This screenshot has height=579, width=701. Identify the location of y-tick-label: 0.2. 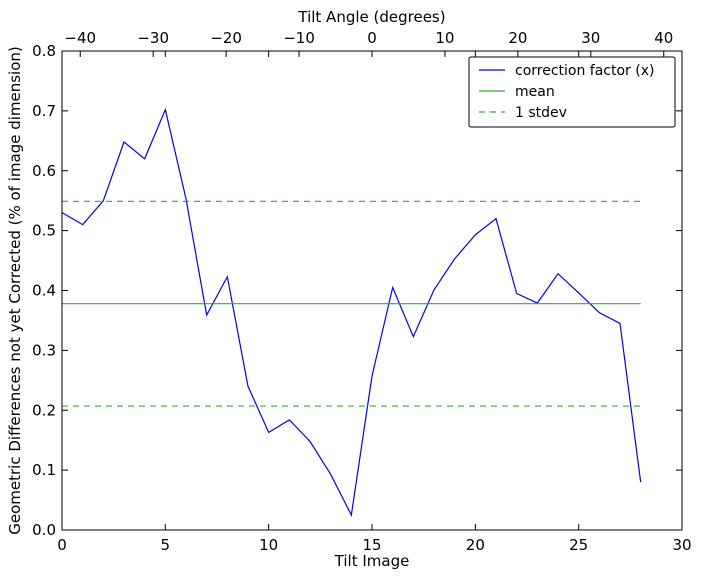
(44, 410).